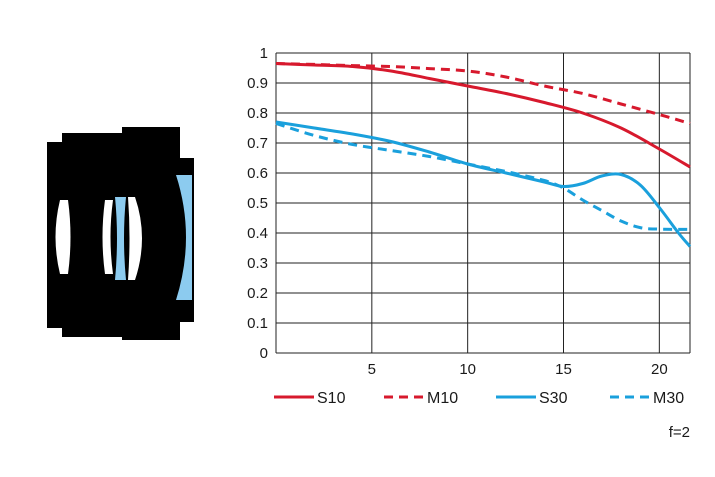  Describe the element at coordinates (264, 353) in the screenshot. I see `y-tick-label: 0` at that location.